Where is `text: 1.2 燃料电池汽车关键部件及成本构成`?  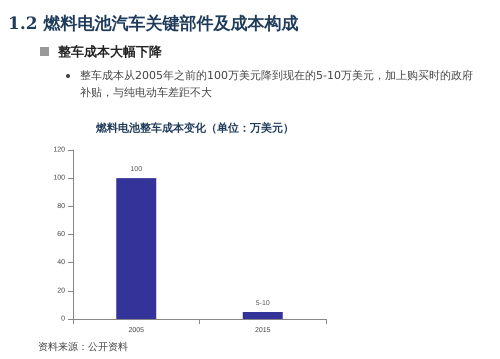
text: 1.2 燃料电池汽车关键部件及成本构成 is located at coordinates (153, 24).